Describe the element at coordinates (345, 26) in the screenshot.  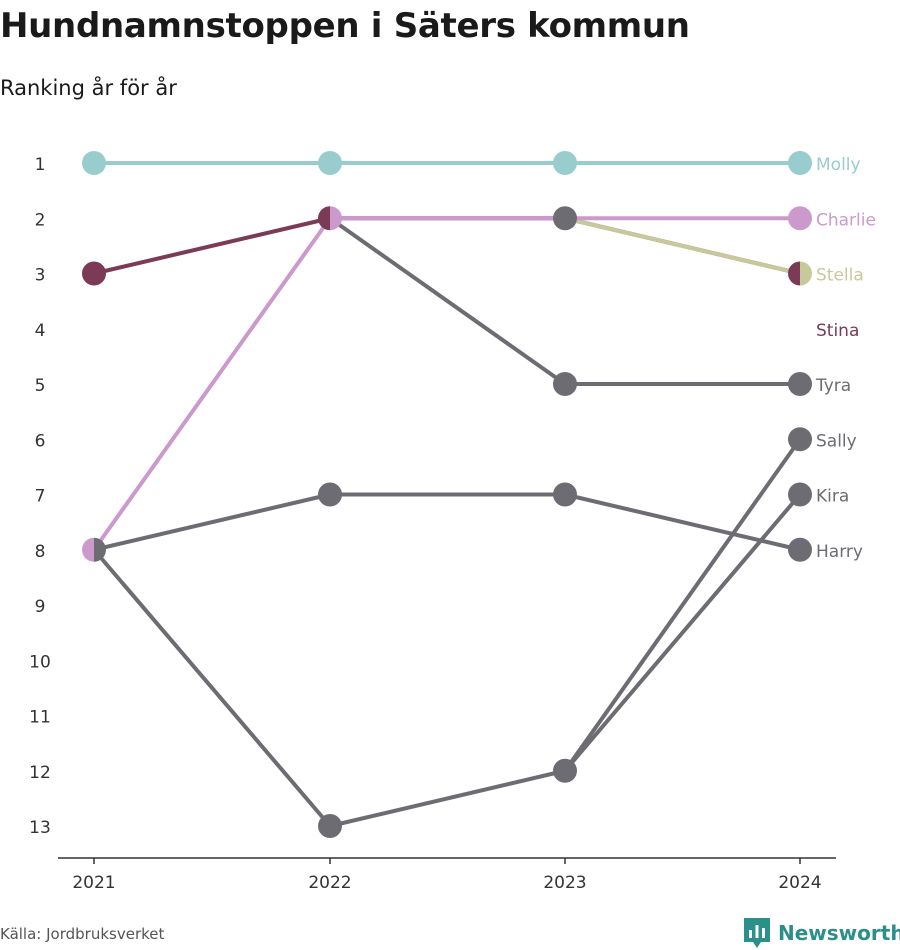
I see `chart-title: Hundnamnstoppen i Säters kommun` at that location.